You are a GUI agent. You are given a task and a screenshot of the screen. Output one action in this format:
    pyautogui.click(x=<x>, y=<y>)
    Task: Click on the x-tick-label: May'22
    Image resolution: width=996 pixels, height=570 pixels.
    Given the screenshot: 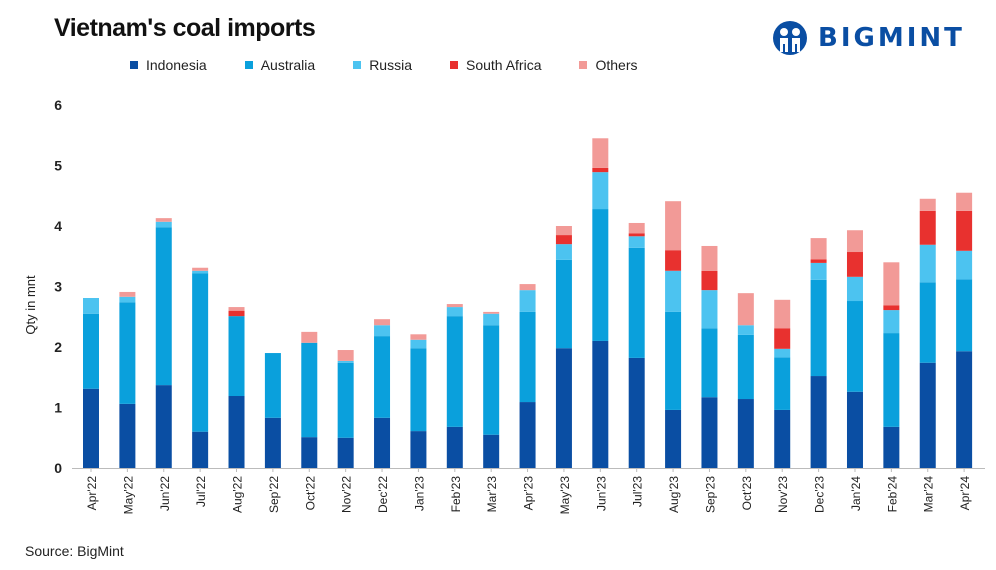 What is the action you would take?
    pyautogui.click(x=128, y=495)
    